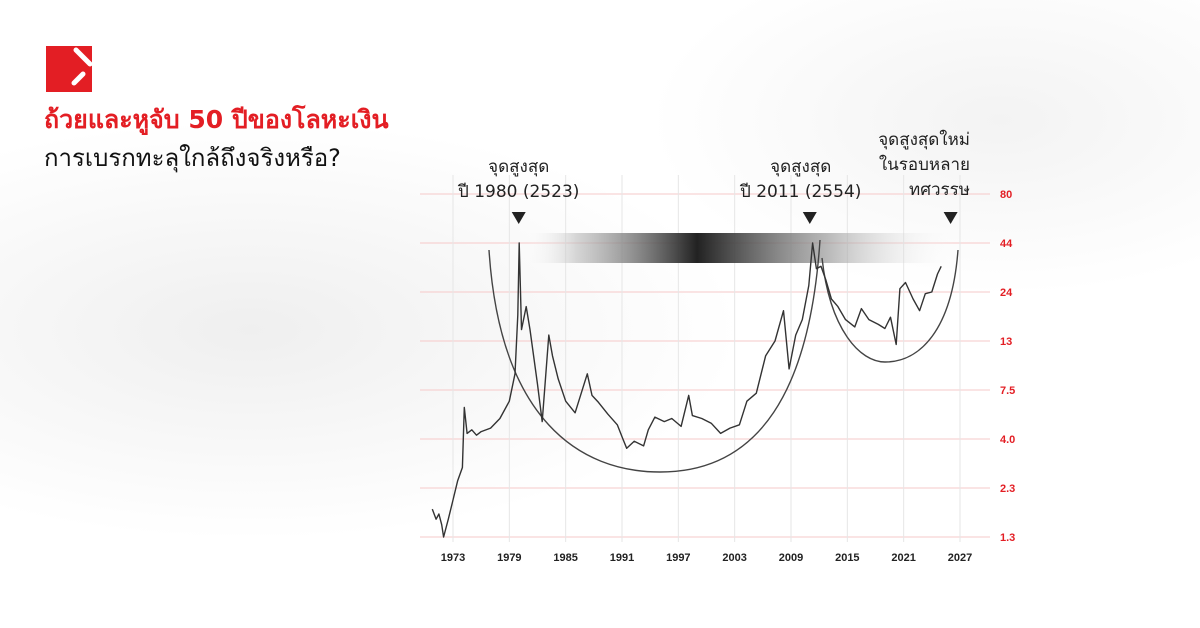  I want to click on y-tick-label: 44, so click(1006, 244).